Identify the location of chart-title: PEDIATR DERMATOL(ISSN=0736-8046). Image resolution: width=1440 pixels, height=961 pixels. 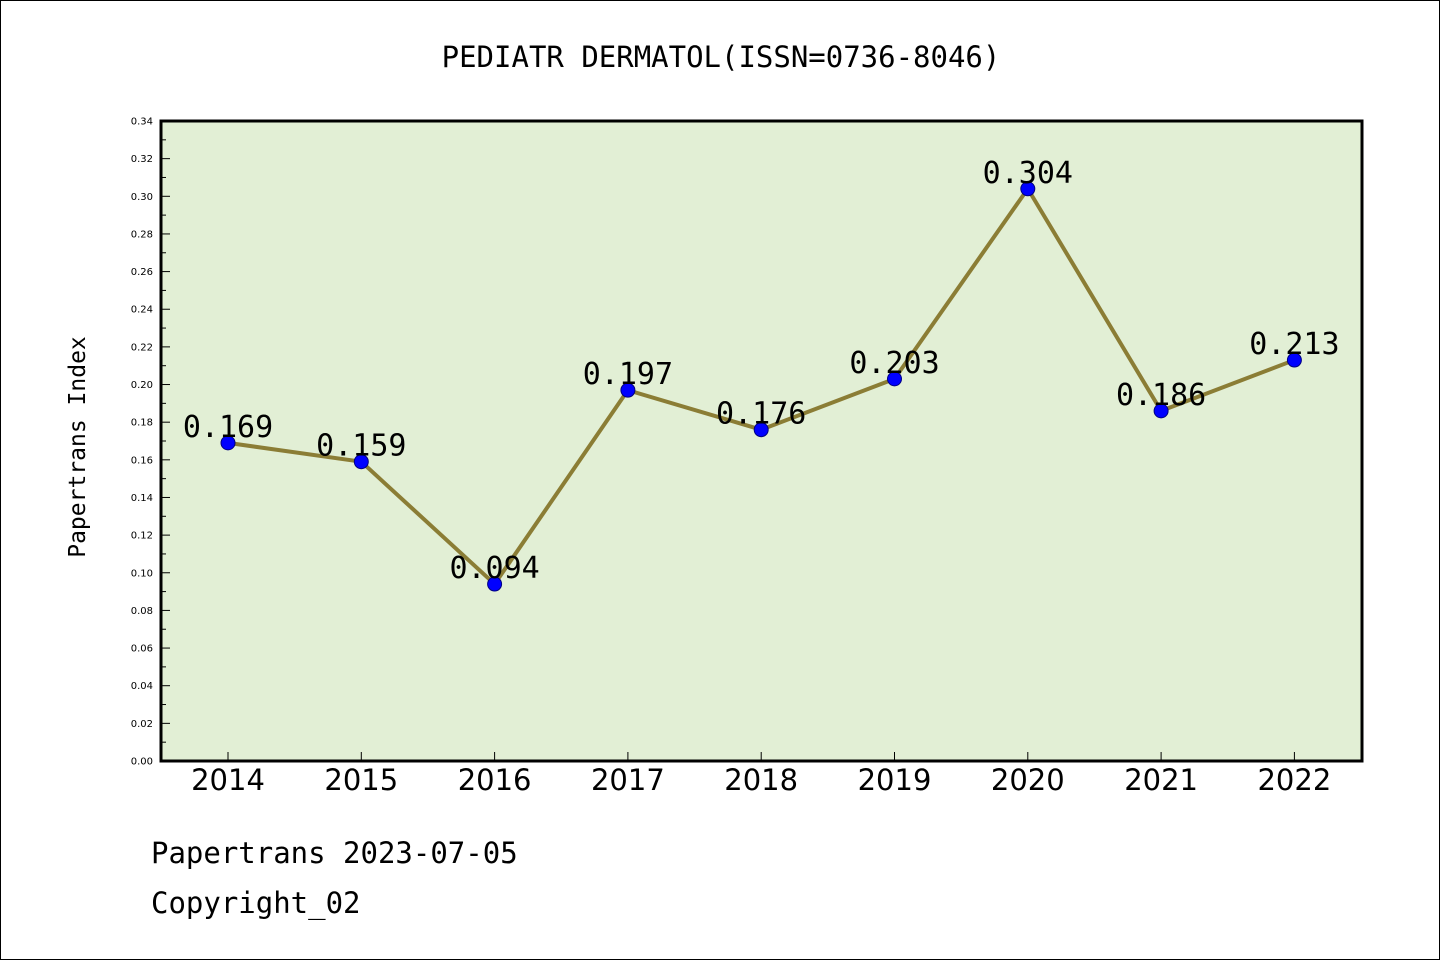
(721, 57).